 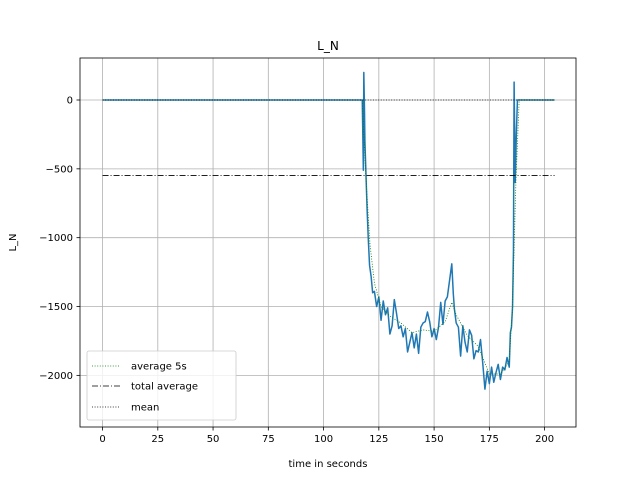 I want to click on x-tick-label-100: 100, so click(x=323, y=439).